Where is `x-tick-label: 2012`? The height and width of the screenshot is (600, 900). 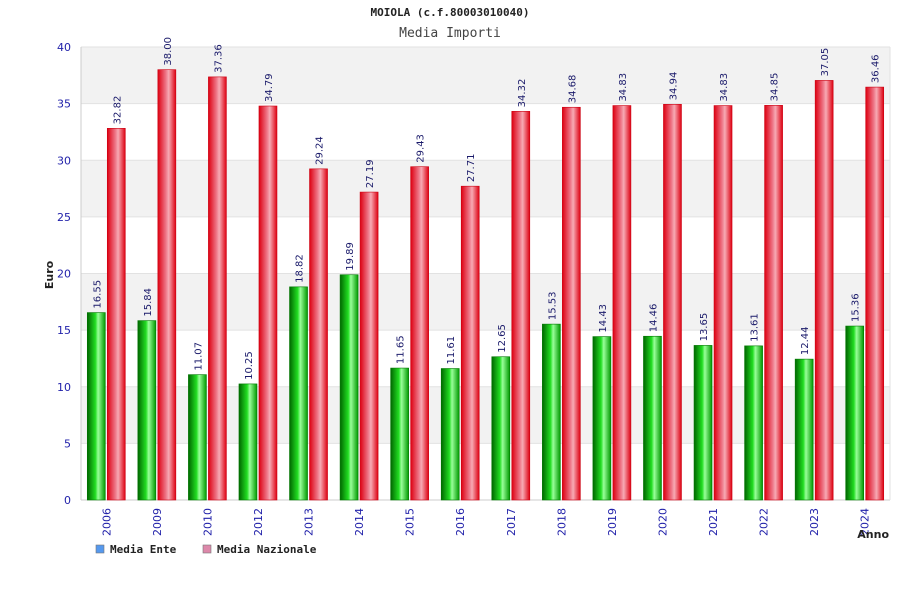 x-tick-label: 2012 is located at coordinates (258, 522).